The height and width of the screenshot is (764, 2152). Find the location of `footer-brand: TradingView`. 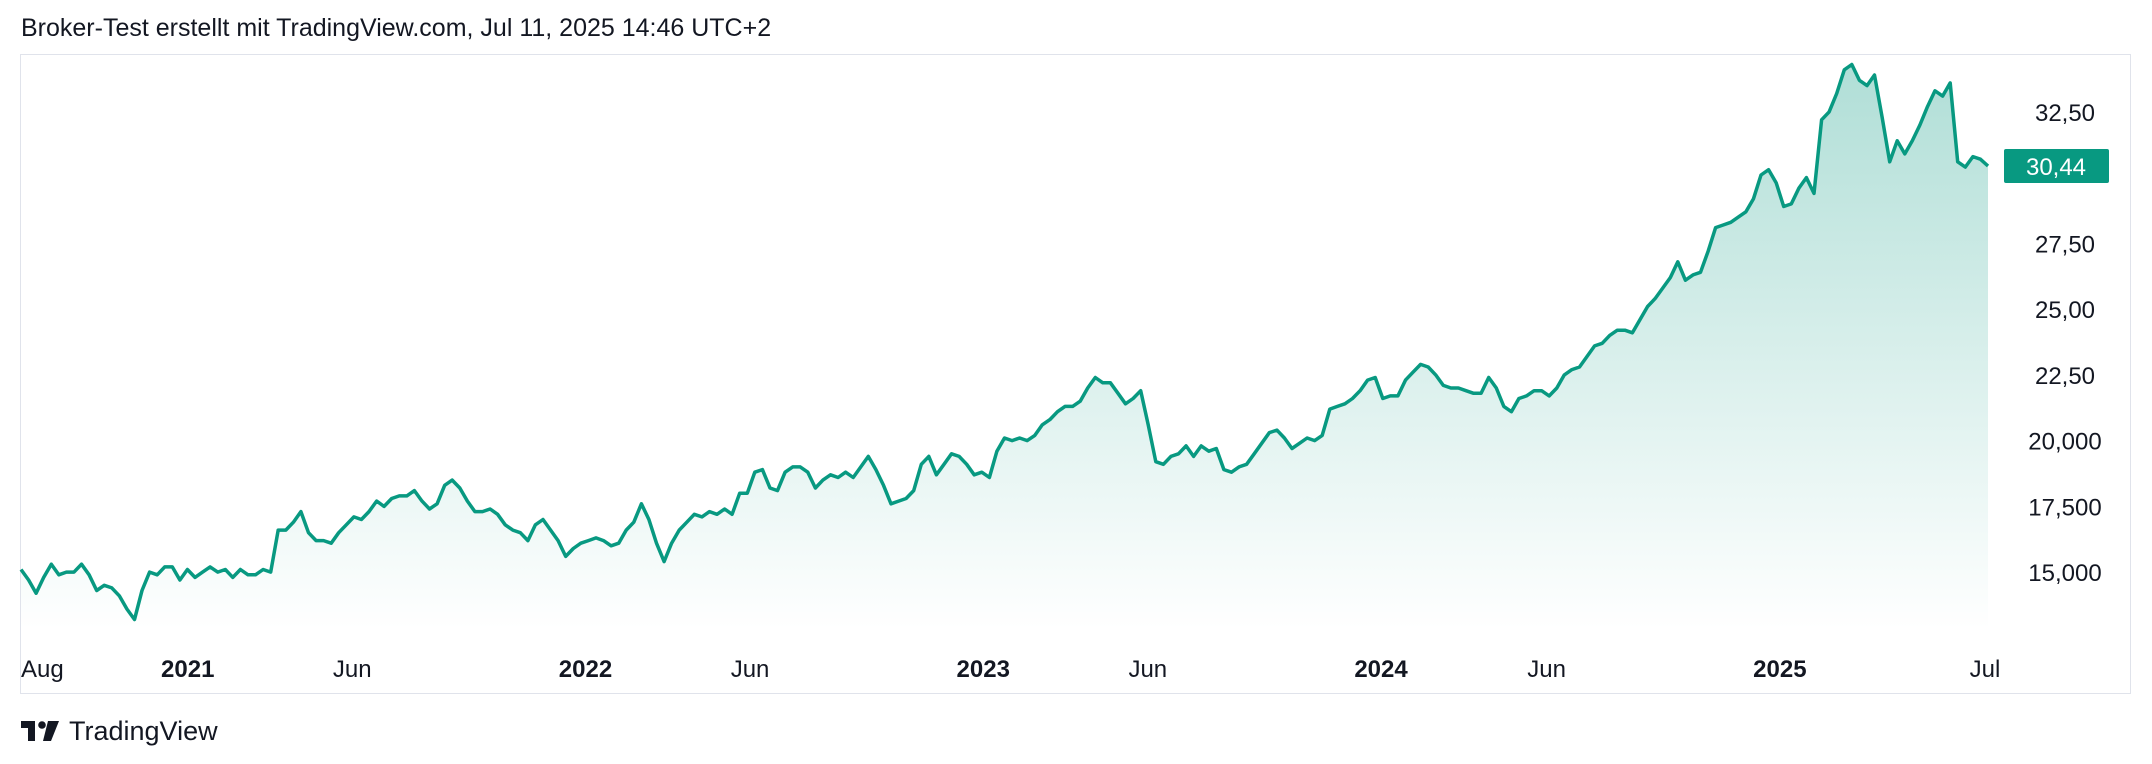

footer-brand: TradingView is located at coordinates (143, 730).